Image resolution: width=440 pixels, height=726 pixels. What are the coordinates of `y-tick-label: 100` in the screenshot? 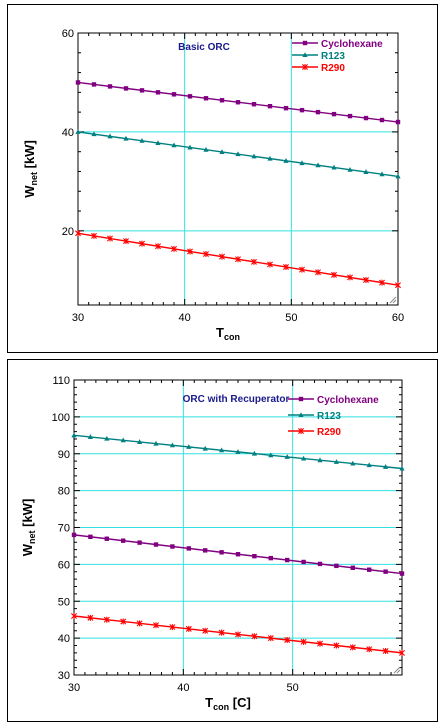 It's located at (61, 418).